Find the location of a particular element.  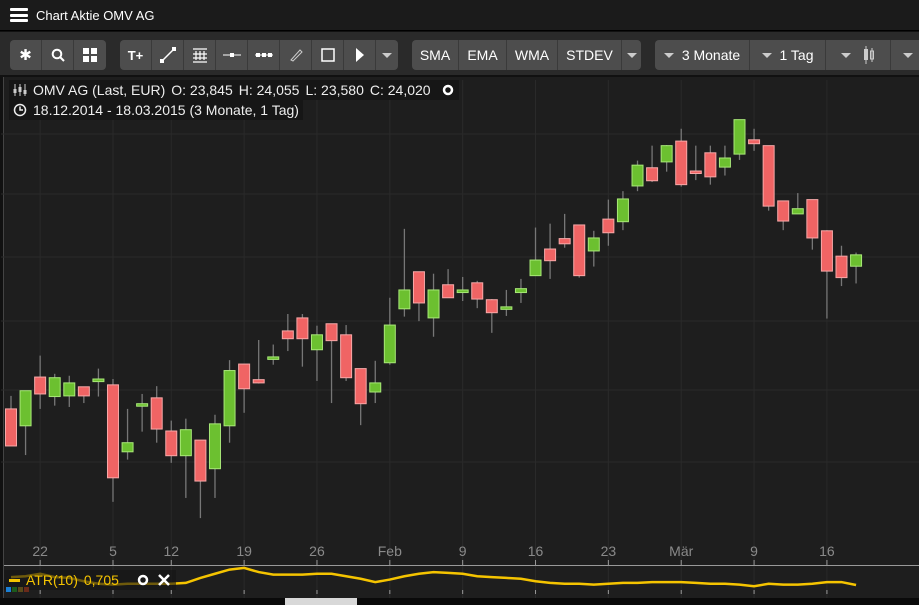

text-add-icon: T+ is located at coordinates (135, 55).